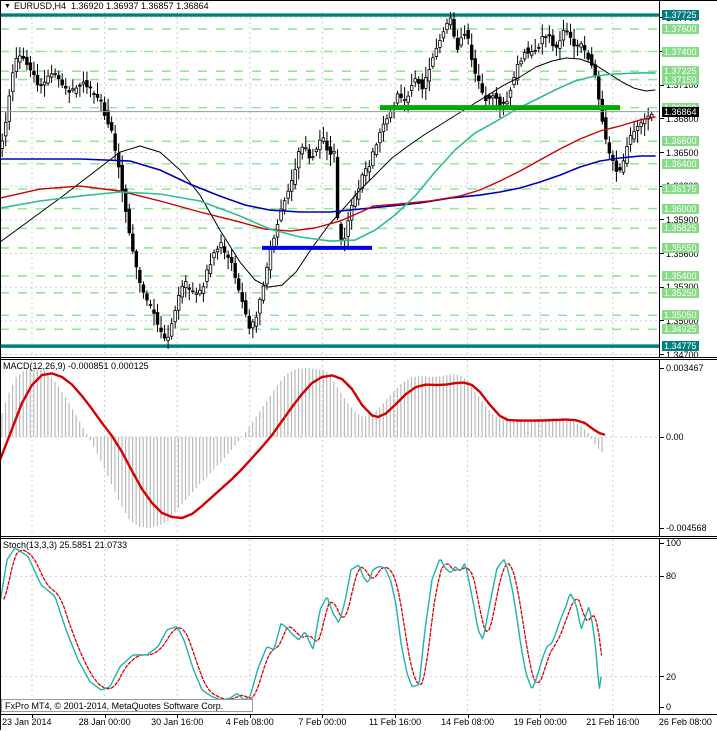 Image resolution: width=717 pixels, height=731 pixels. I want to click on time-axis-label: 14 Feb 08:00, so click(468, 722).